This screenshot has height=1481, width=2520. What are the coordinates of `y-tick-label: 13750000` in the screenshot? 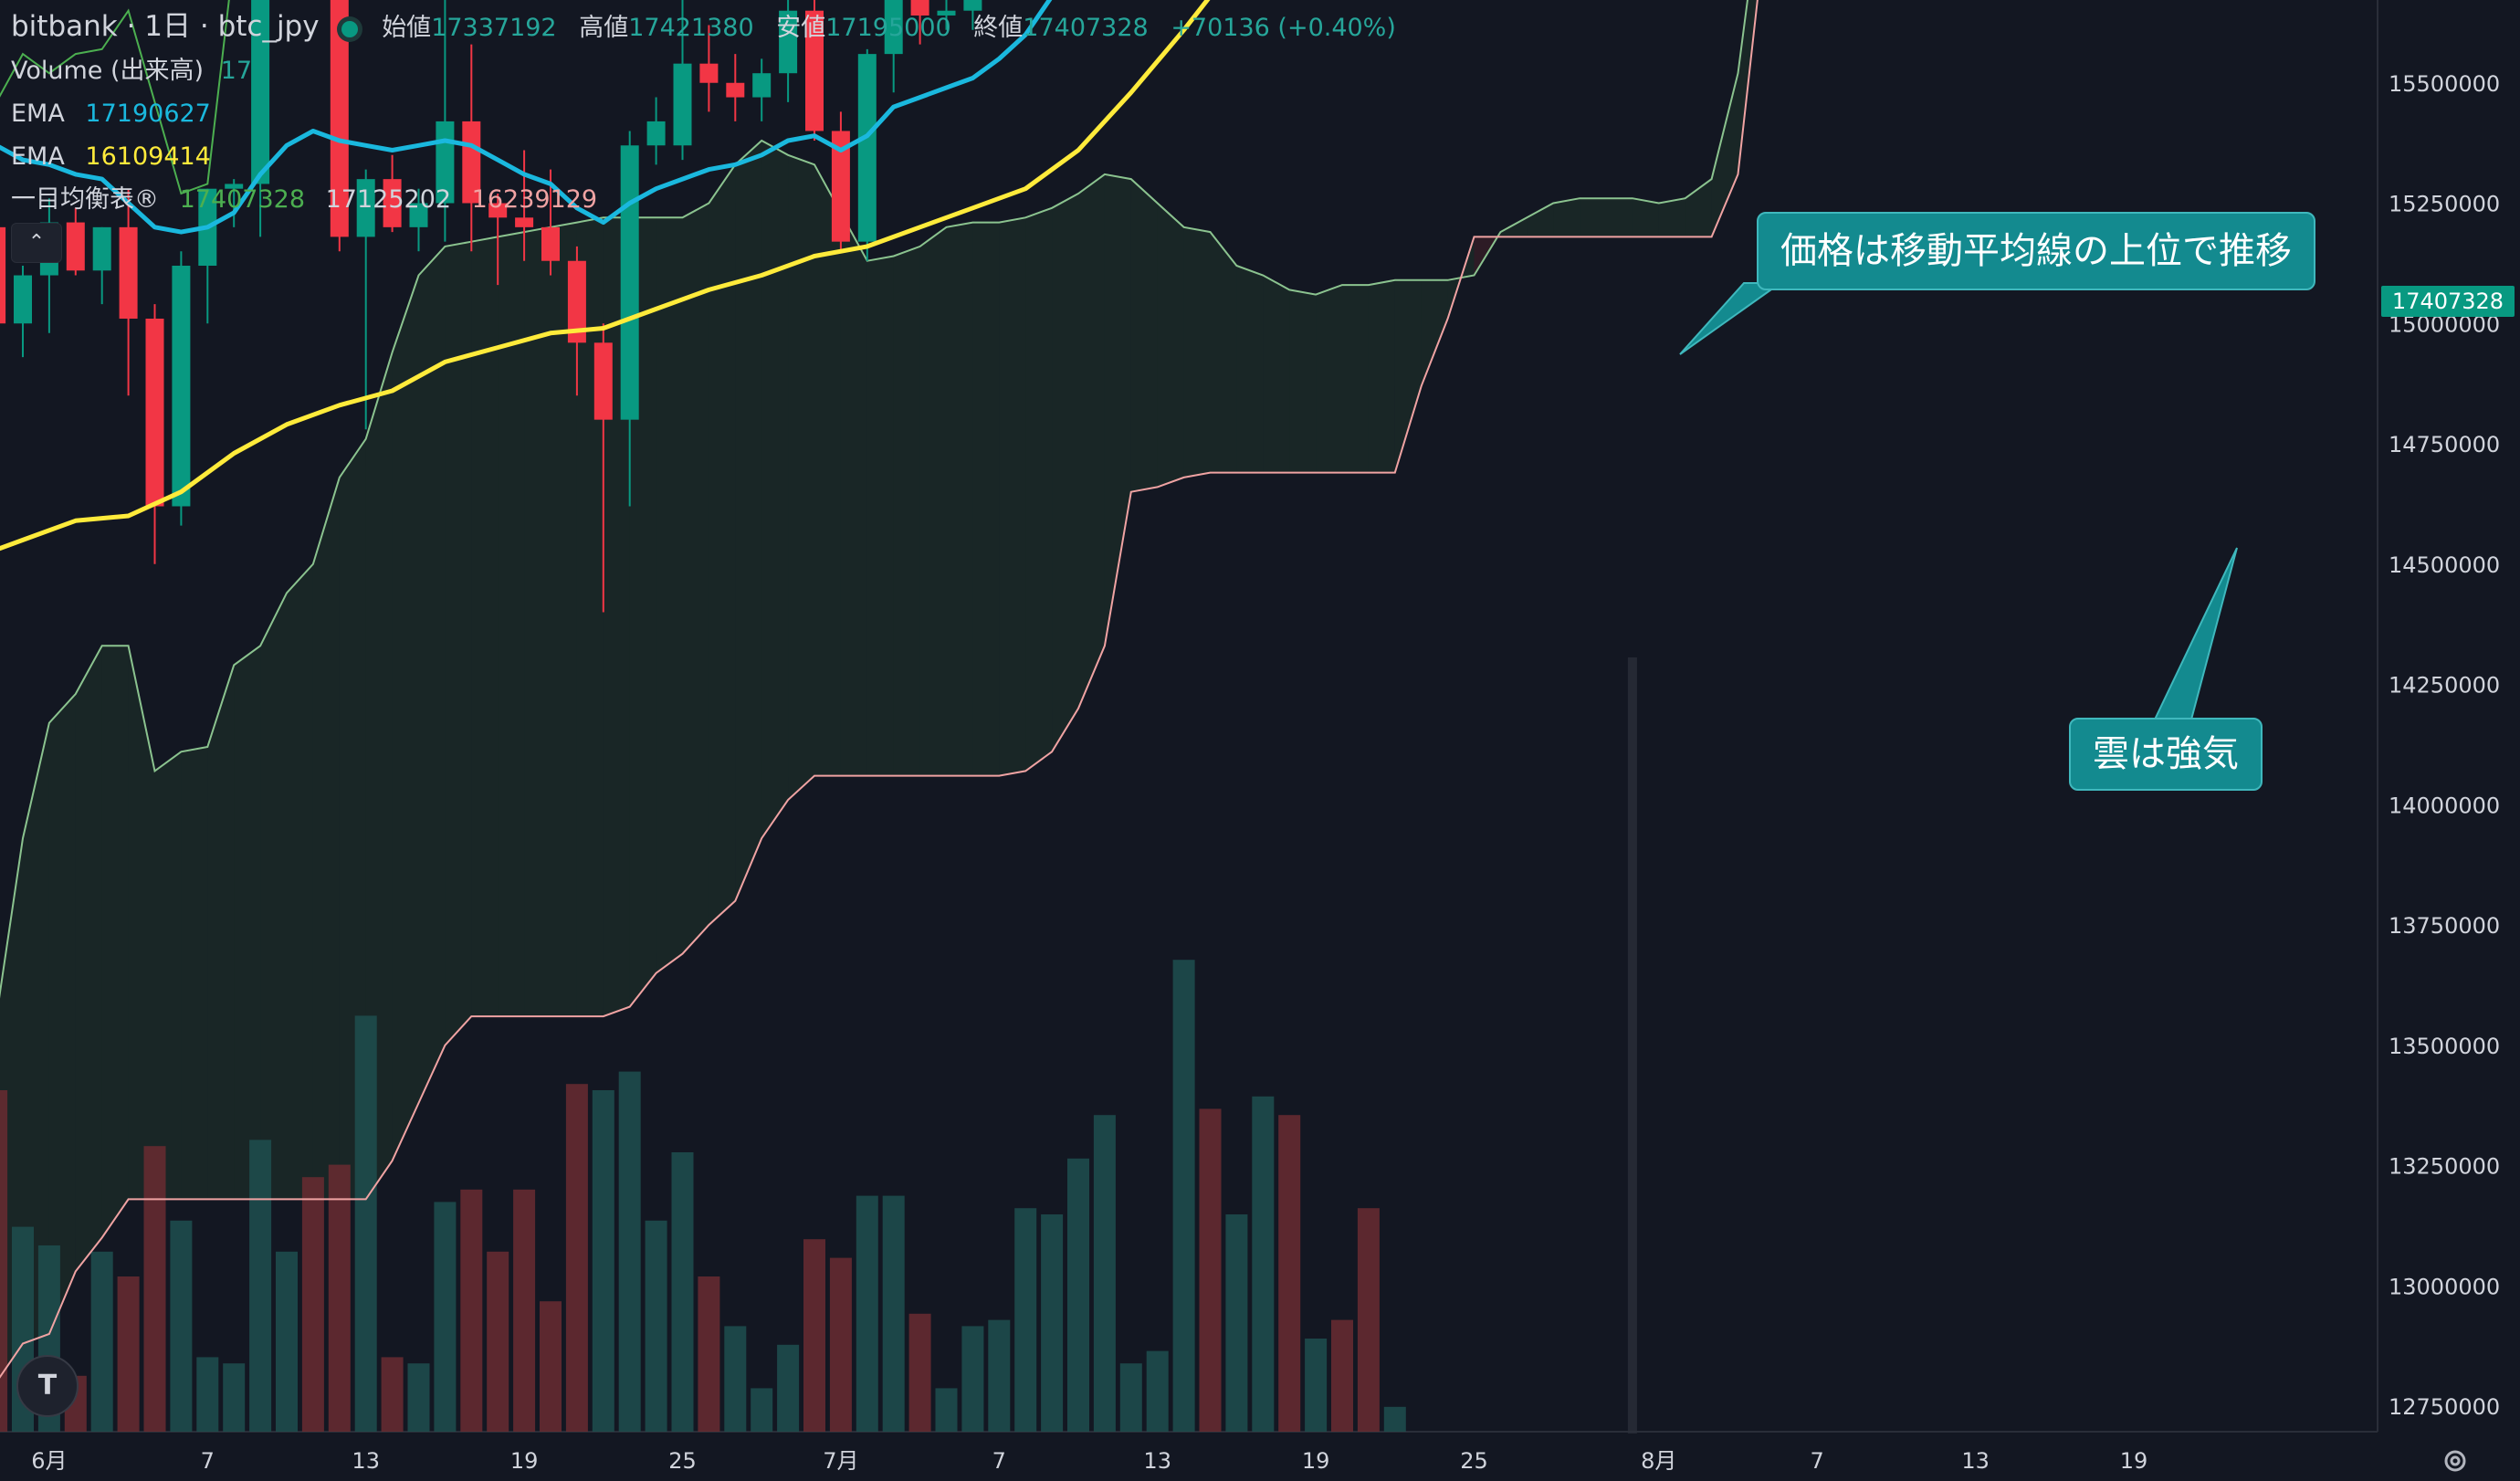 It's located at (2444, 926).